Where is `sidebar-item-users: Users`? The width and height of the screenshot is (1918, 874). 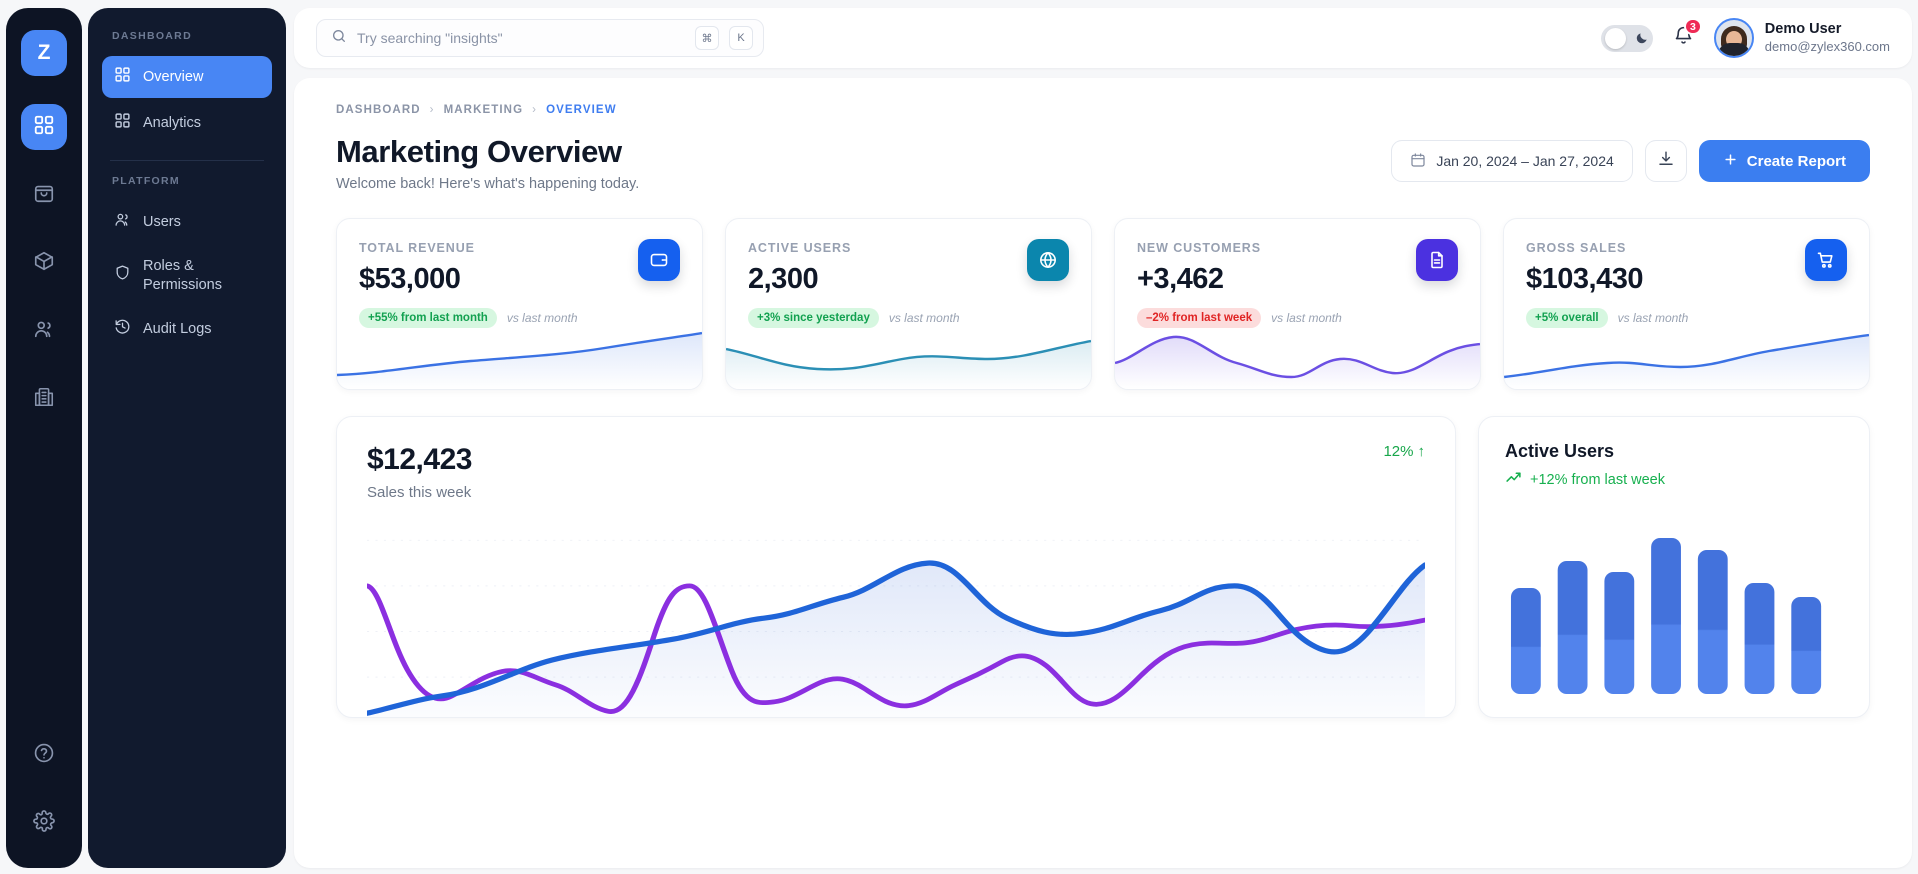 sidebar-item-users: Users is located at coordinates (187, 222).